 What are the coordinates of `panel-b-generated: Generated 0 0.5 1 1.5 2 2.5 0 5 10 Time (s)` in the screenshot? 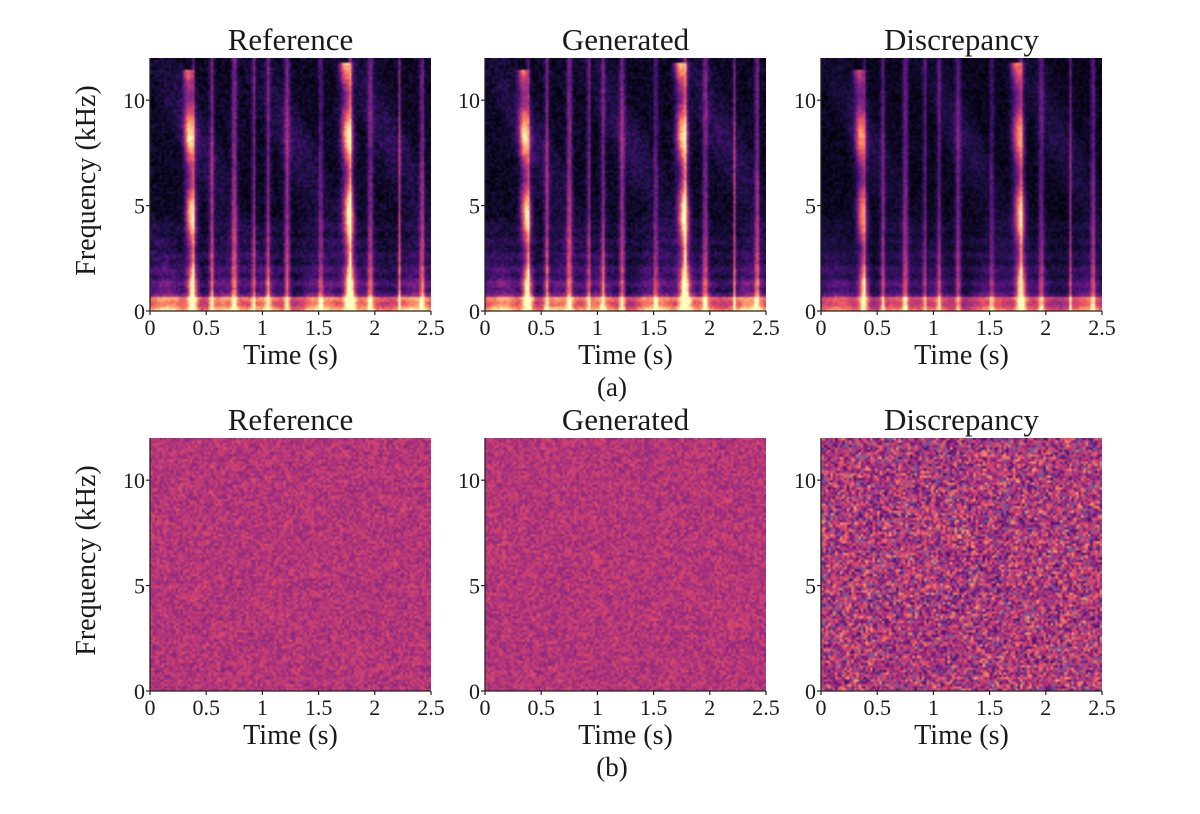 It's located at (619, 576).